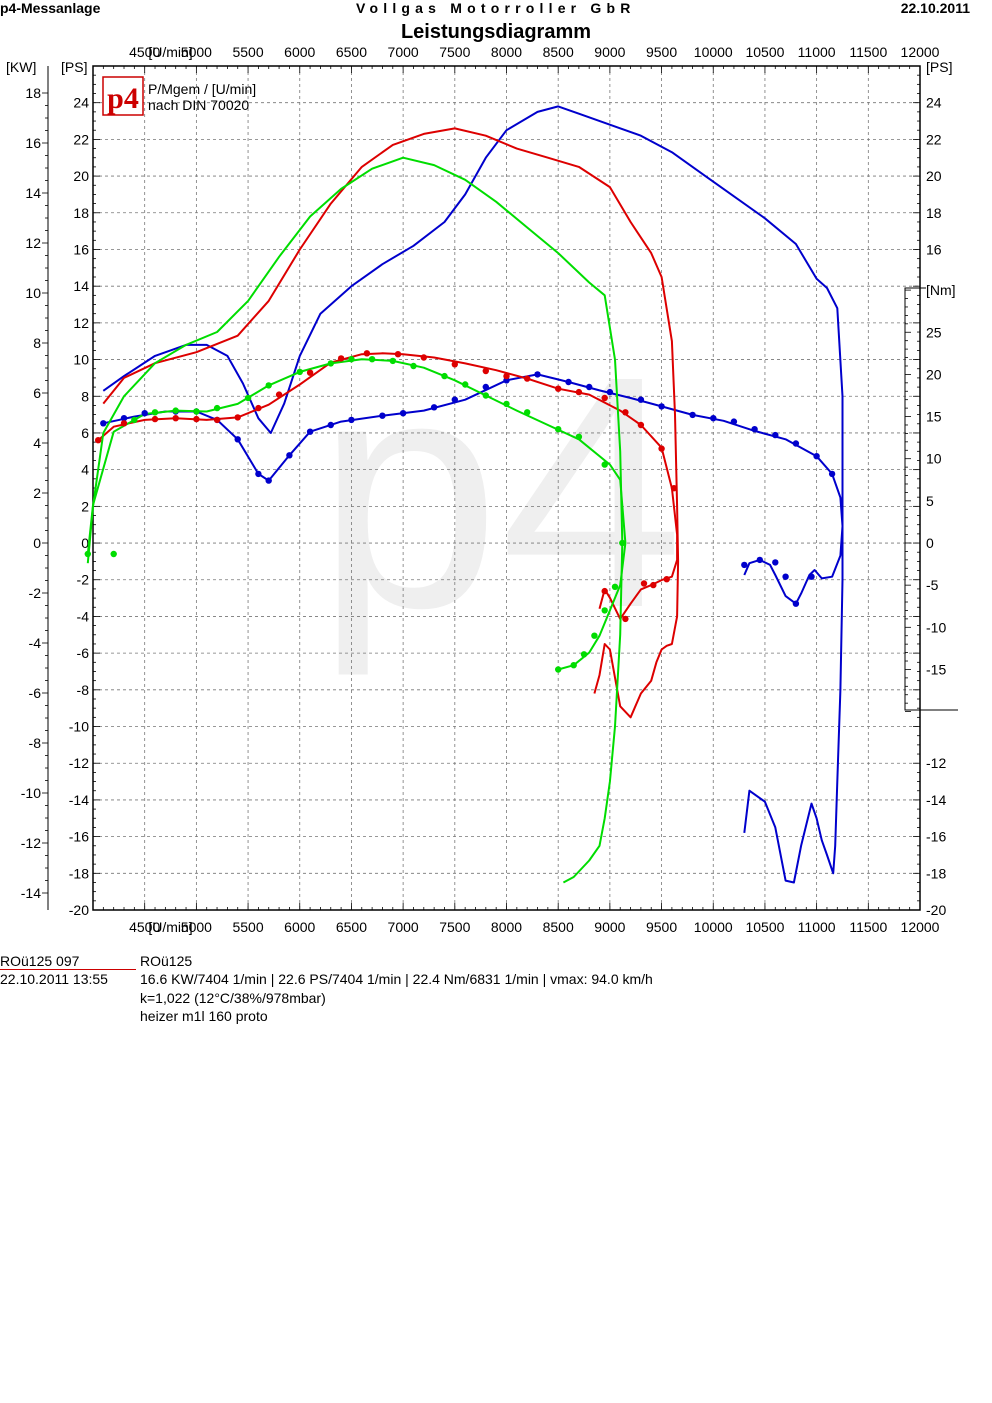  Describe the element at coordinates (936, 837) in the screenshot. I see `ps-right-tick-label: -16` at that location.